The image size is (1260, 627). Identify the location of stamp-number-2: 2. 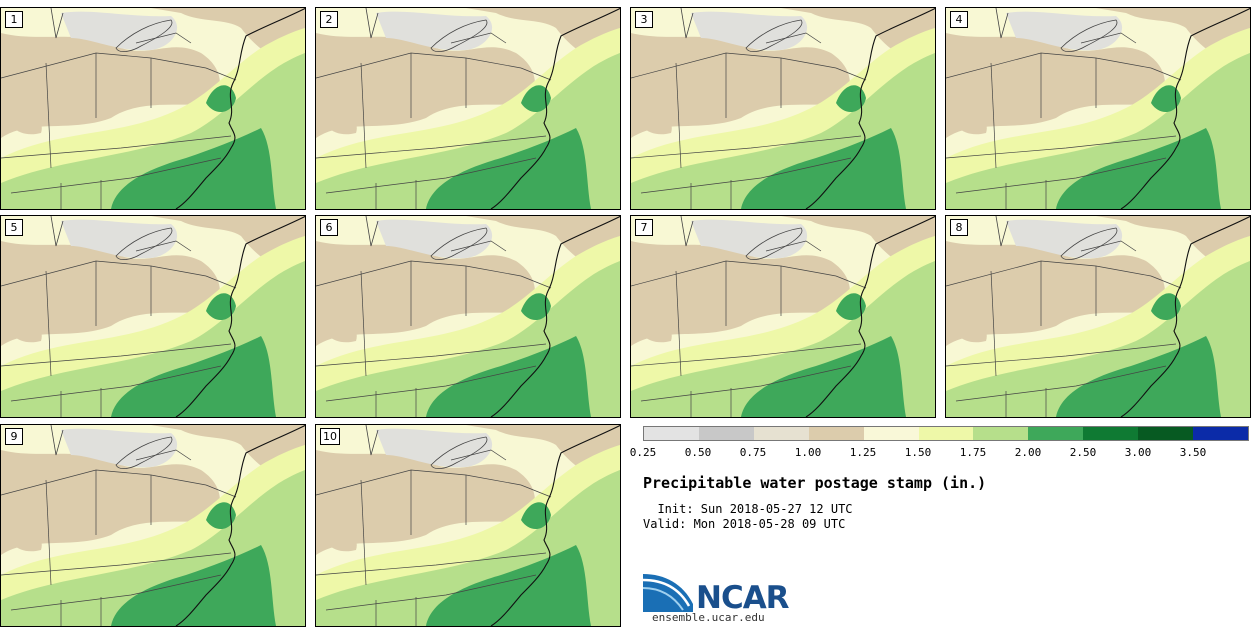
(329, 19).